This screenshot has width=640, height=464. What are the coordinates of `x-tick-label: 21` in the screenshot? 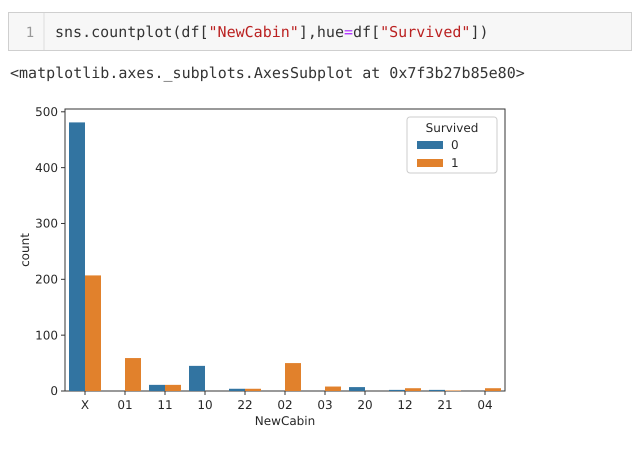 It's located at (445, 405).